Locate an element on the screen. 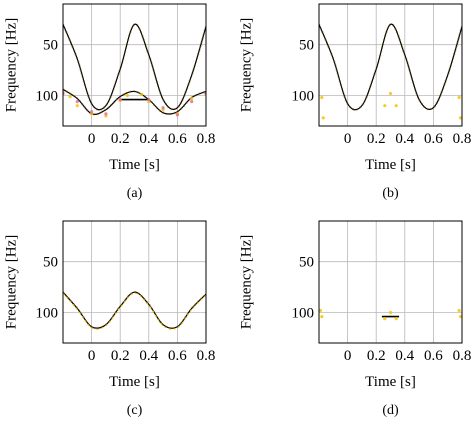 The image size is (474, 441). series-pink-scatter is located at coordinates (134, 104).